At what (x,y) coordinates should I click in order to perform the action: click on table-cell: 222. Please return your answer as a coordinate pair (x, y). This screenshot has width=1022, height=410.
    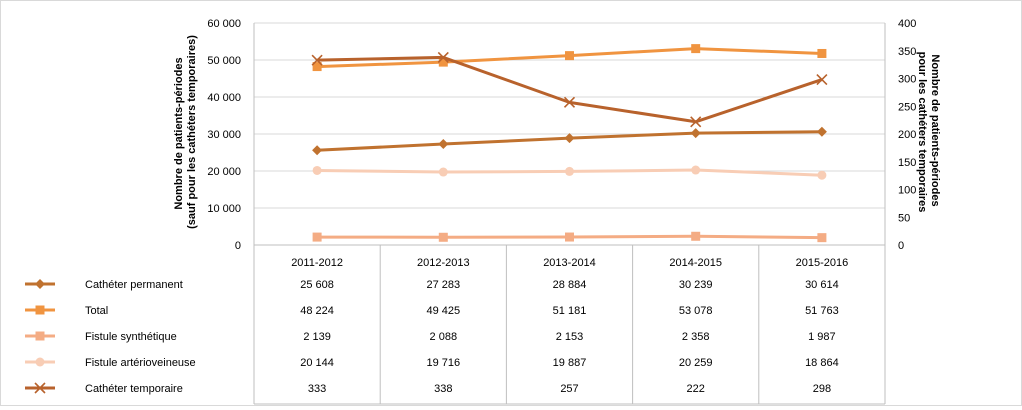
    Looking at the image, I should click on (696, 389).